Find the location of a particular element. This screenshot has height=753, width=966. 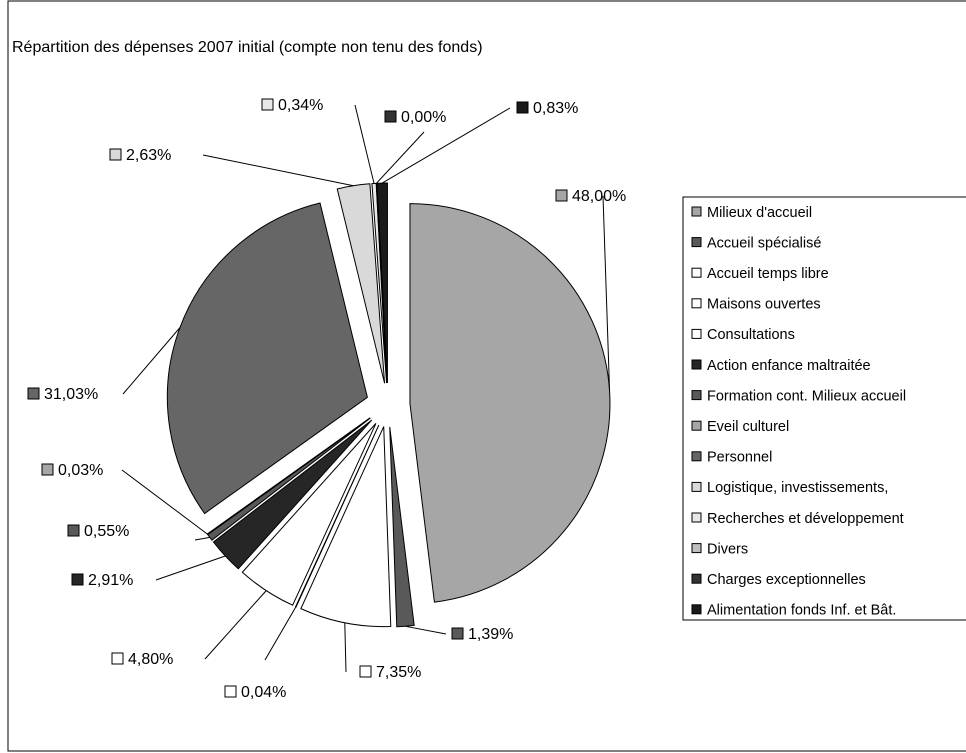

data-label: 2,91% is located at coordinates (110, 580).